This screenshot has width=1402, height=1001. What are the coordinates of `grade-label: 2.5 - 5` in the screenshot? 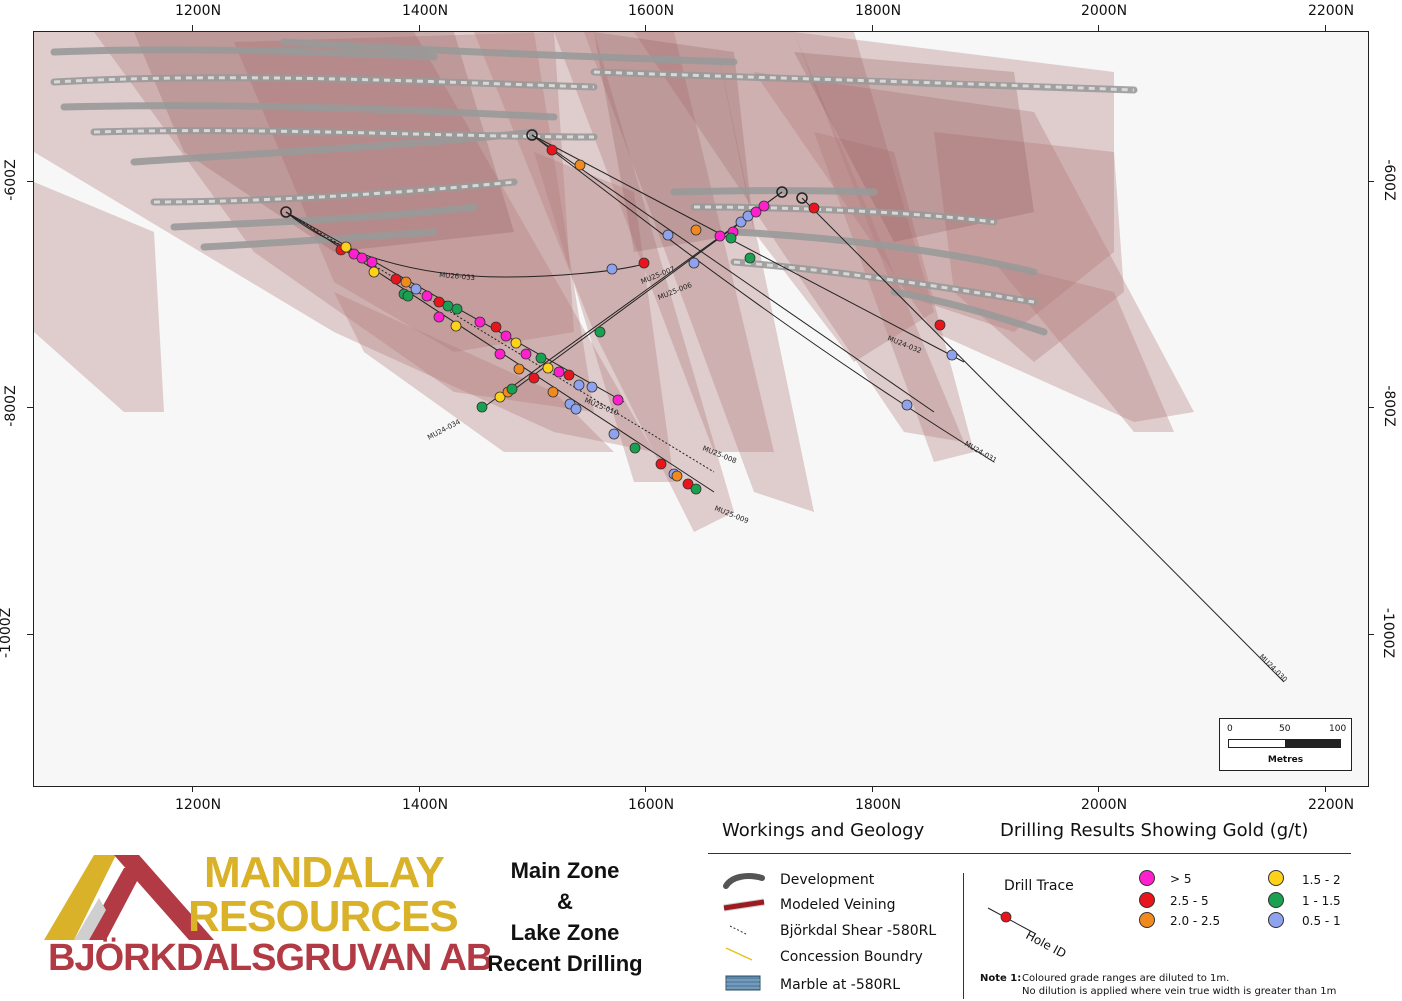 It's located at (1189, 901).